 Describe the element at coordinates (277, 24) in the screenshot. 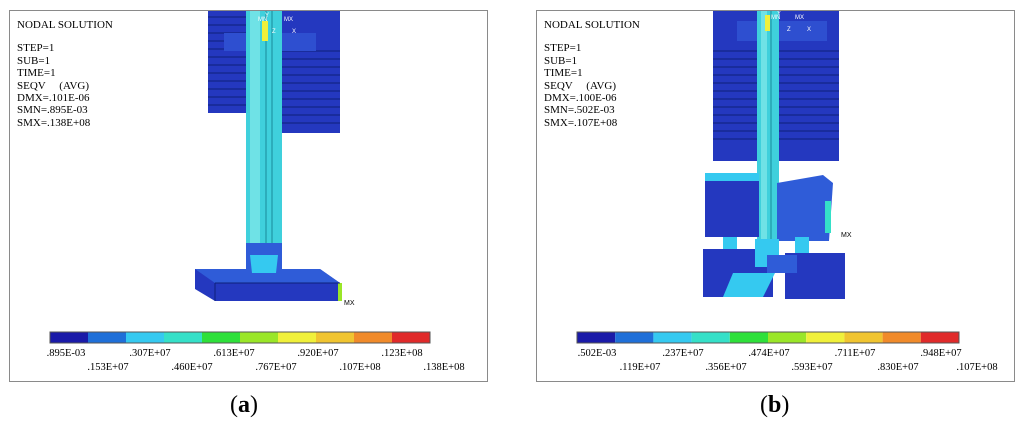

I see `axis-triad-a: MN Y MX Z X` at that location.